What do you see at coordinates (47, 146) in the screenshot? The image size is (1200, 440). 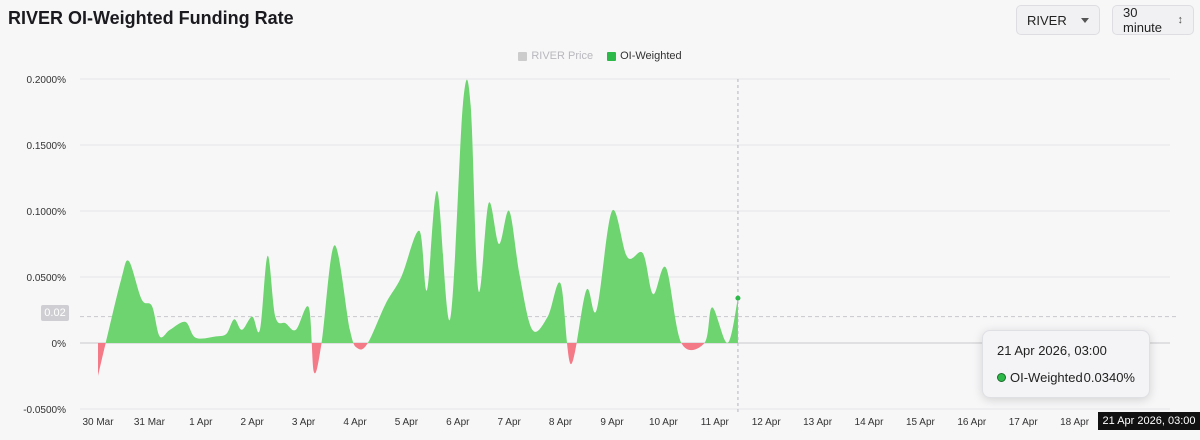 I see `y-tick-label: 0.1500%` at bounding box center [47, 146].